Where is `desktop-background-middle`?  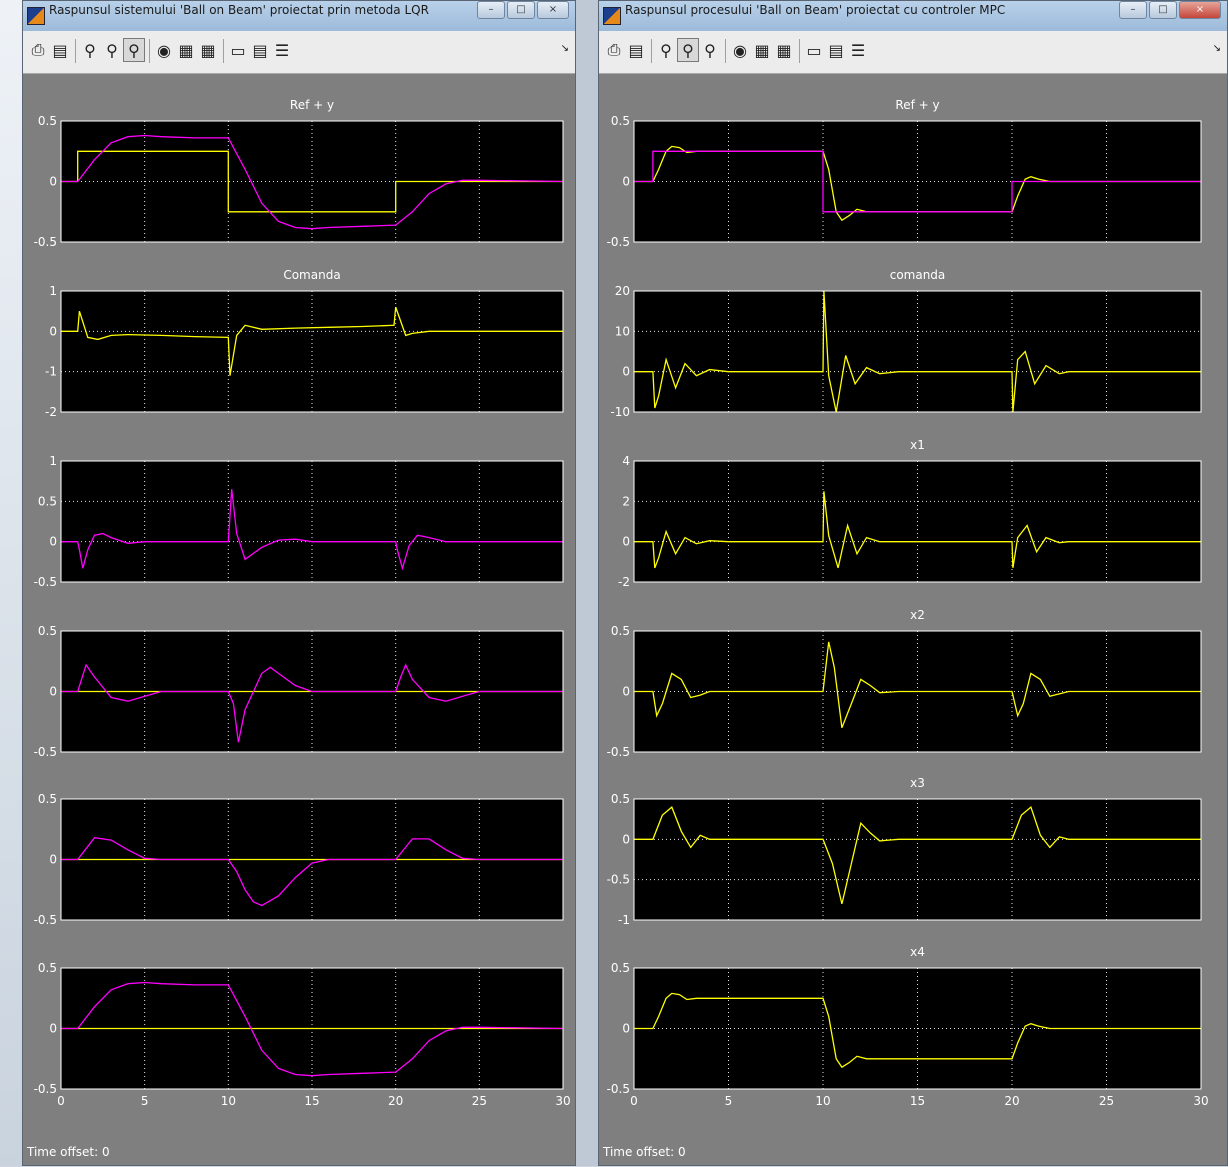
desktop-background-middle is located at coordinates (587, 583).